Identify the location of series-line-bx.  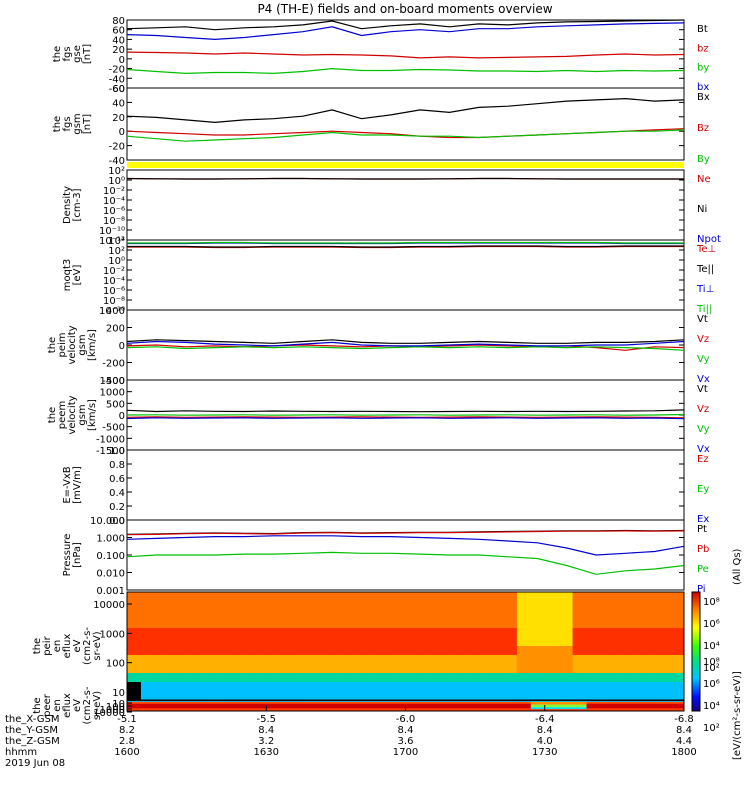
(405, 31).